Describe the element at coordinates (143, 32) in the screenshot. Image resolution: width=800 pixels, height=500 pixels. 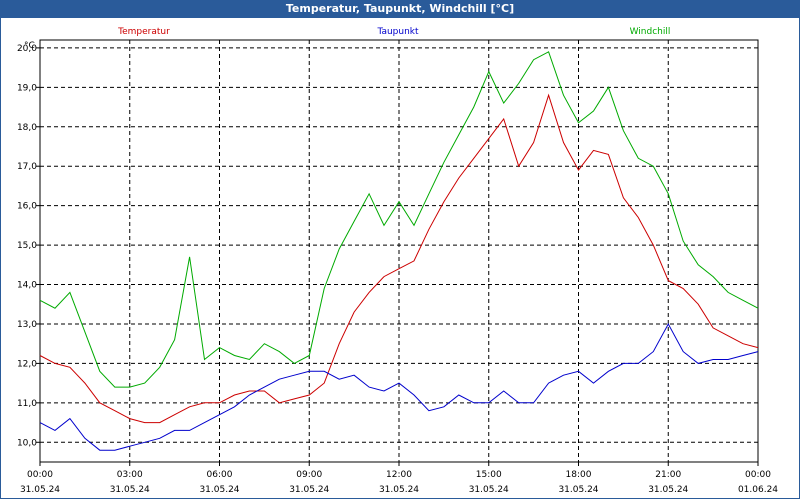
I see `legend-item: Temperatur` at that location.